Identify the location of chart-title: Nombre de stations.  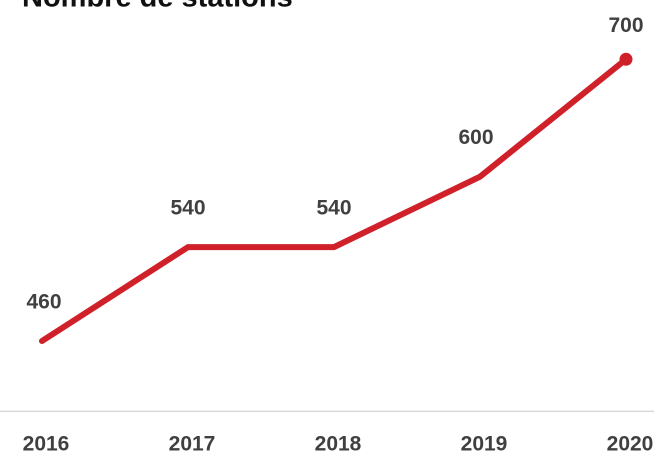
(157, 7).